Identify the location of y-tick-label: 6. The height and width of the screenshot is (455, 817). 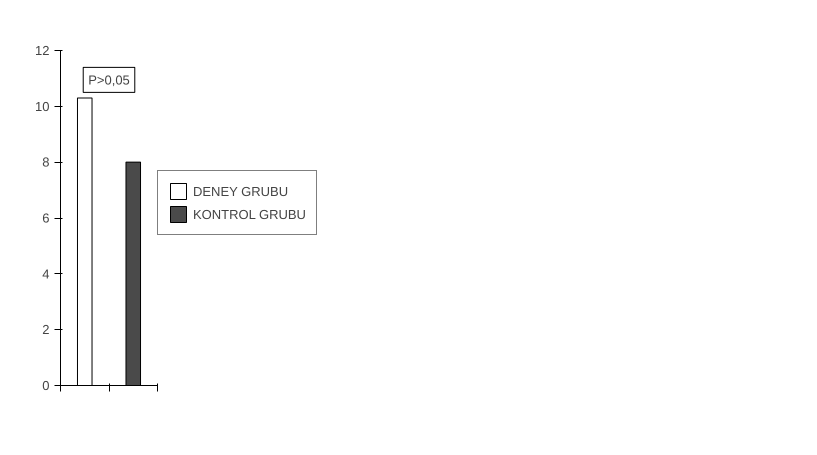
(46, 218).